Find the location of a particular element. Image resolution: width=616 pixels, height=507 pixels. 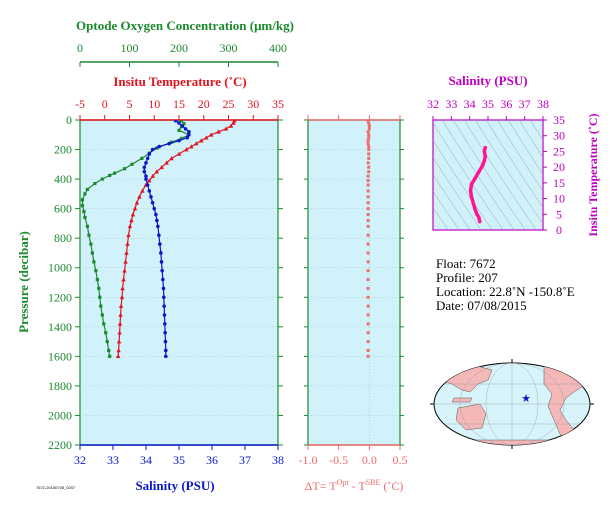

ts-temperature-tick-label: 35 is located at coordinates (559, 120).